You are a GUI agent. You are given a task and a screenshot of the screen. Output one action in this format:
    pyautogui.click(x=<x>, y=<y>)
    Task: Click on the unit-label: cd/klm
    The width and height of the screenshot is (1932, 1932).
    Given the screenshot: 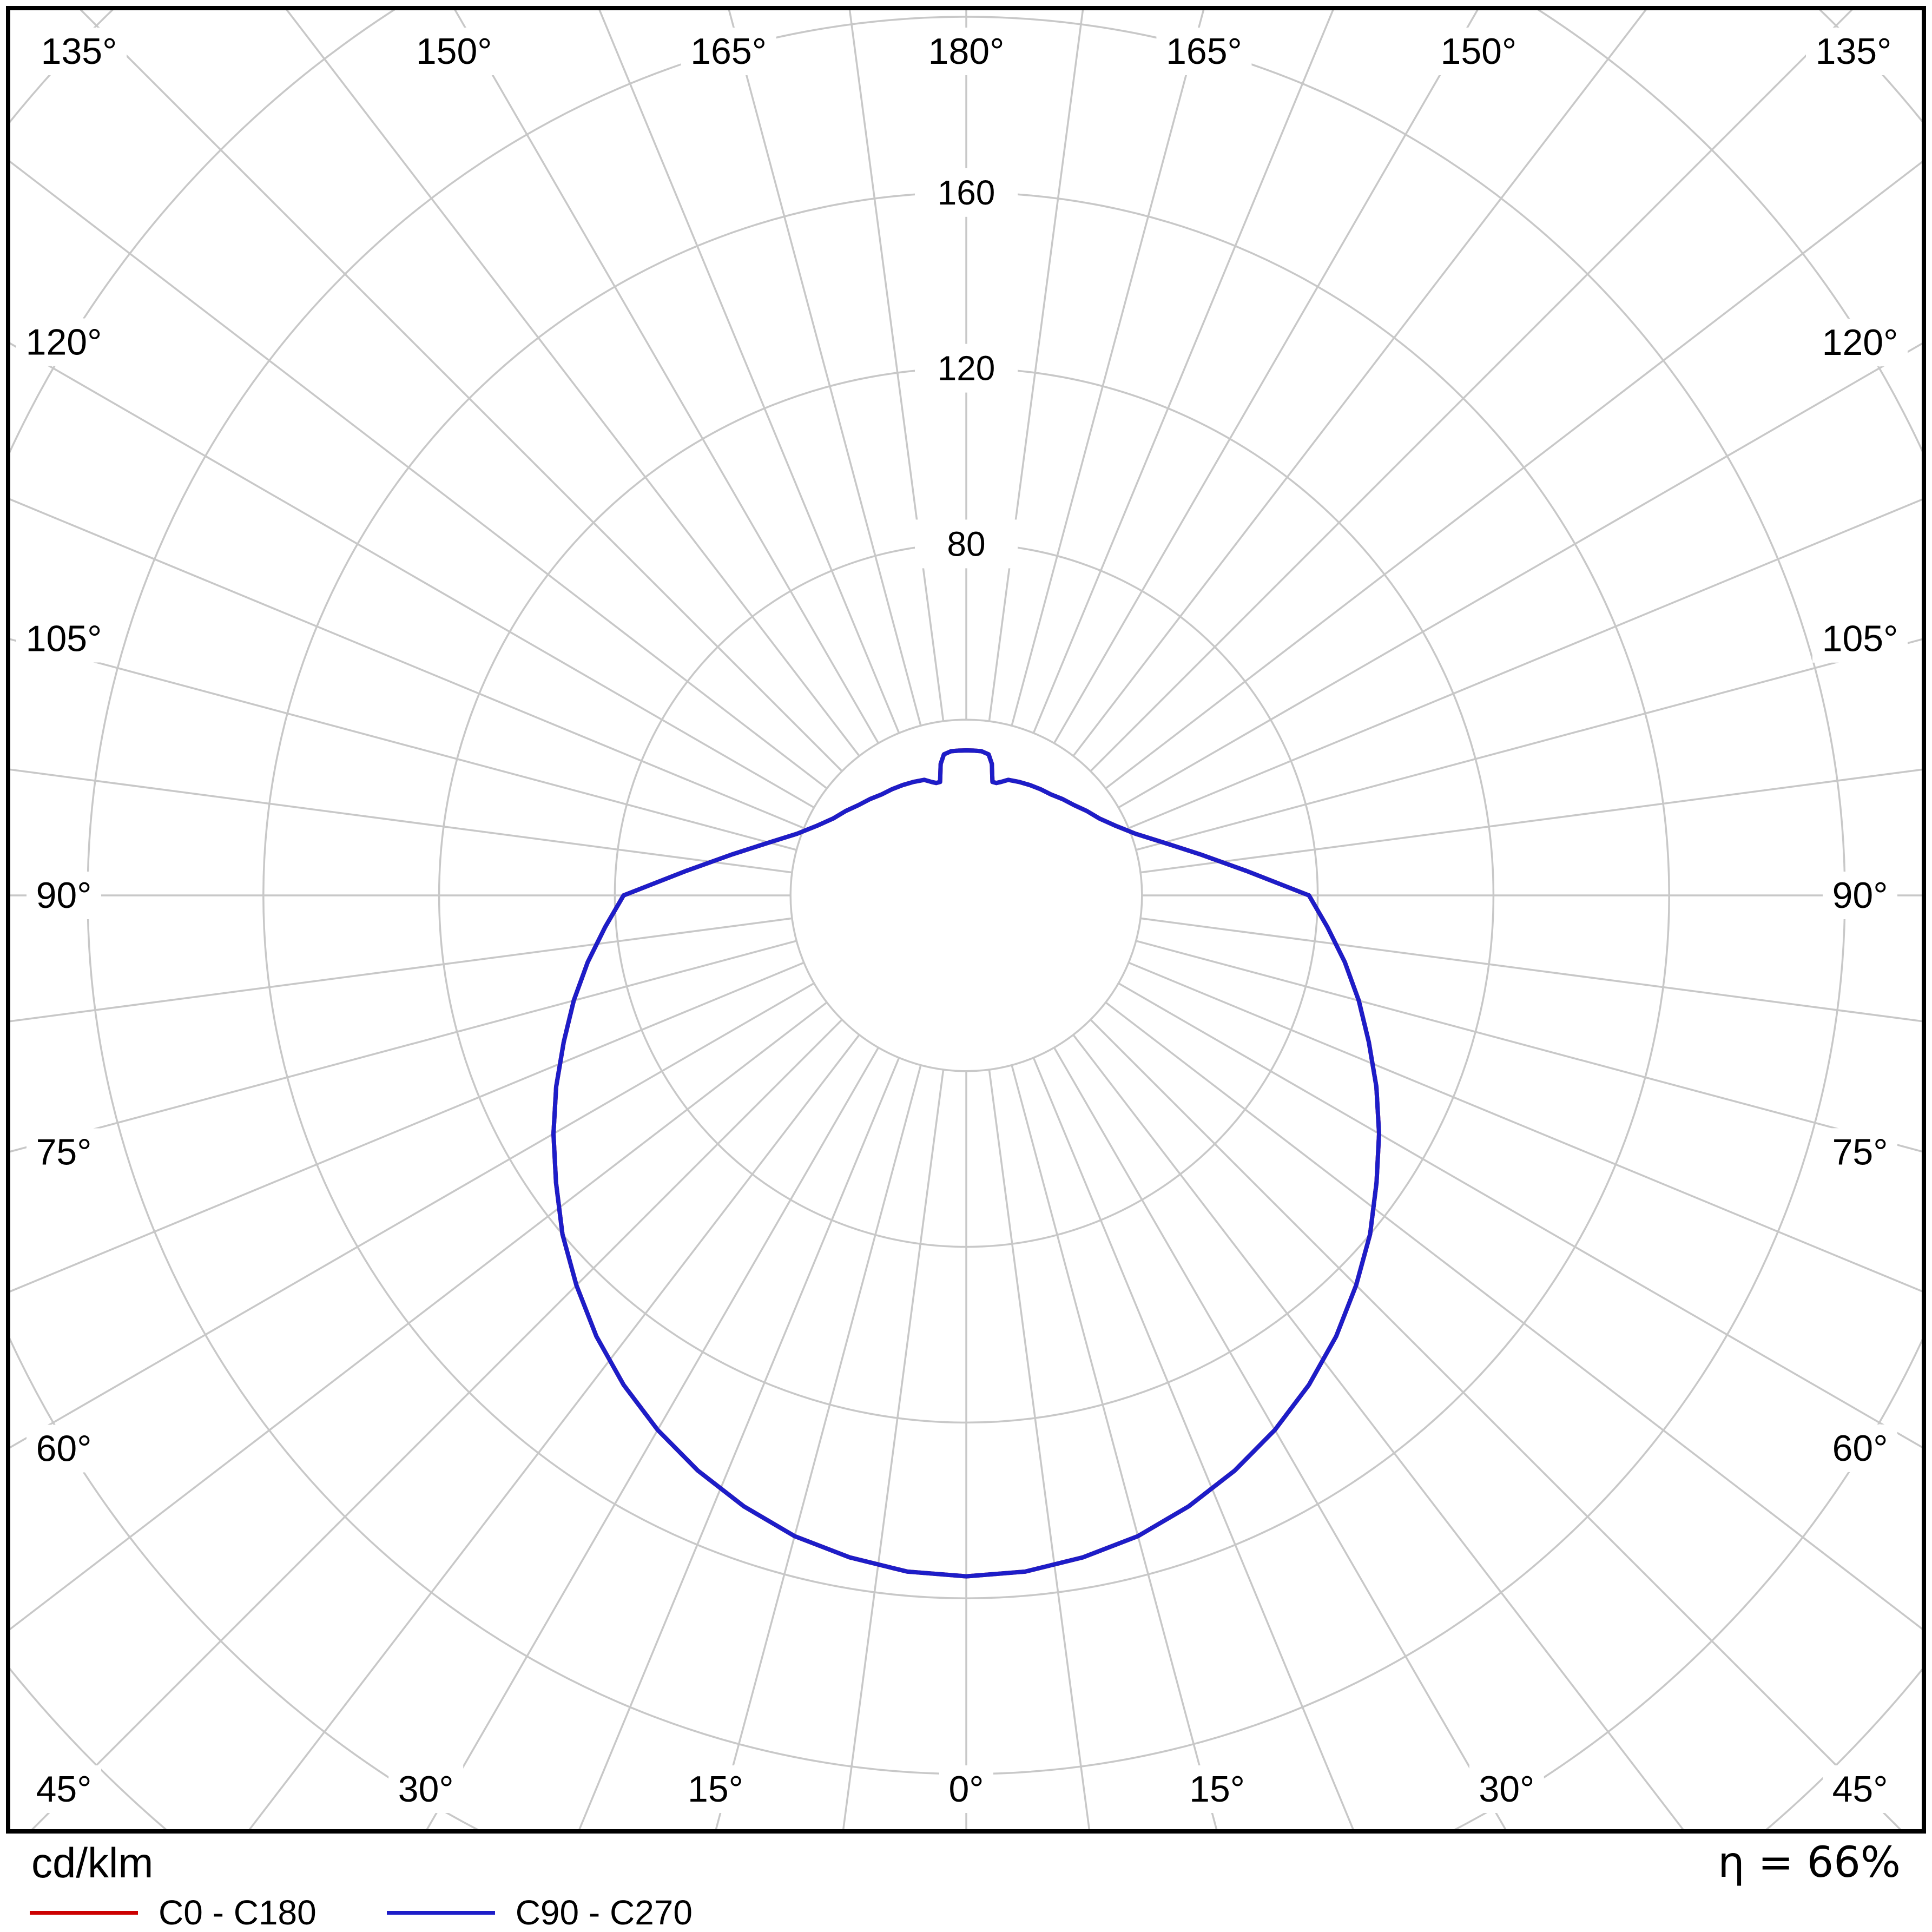 What is the action you would take?
    pyautogui.click(x=92, y=1863)
    